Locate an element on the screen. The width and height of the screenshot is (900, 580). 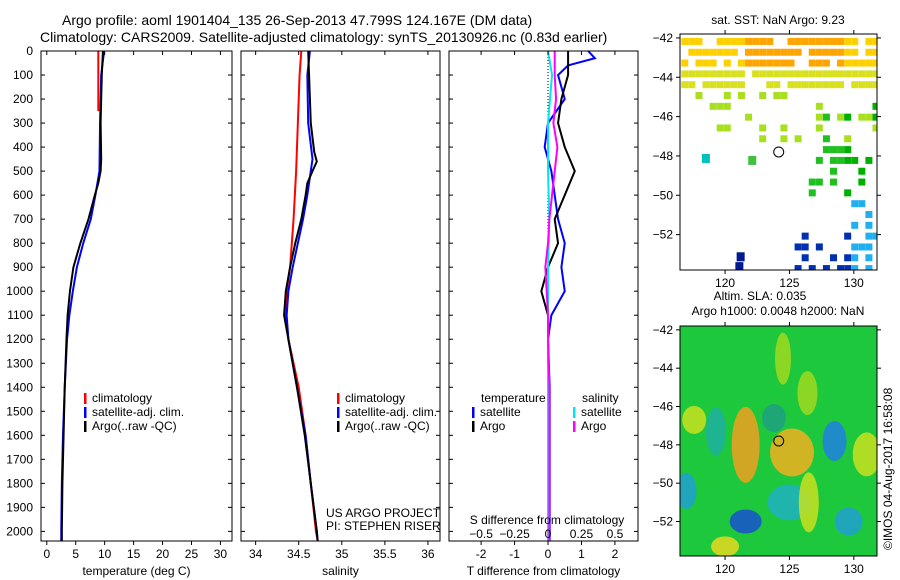
series-satellite-adj-clim- is located at coordinates (83, 295).